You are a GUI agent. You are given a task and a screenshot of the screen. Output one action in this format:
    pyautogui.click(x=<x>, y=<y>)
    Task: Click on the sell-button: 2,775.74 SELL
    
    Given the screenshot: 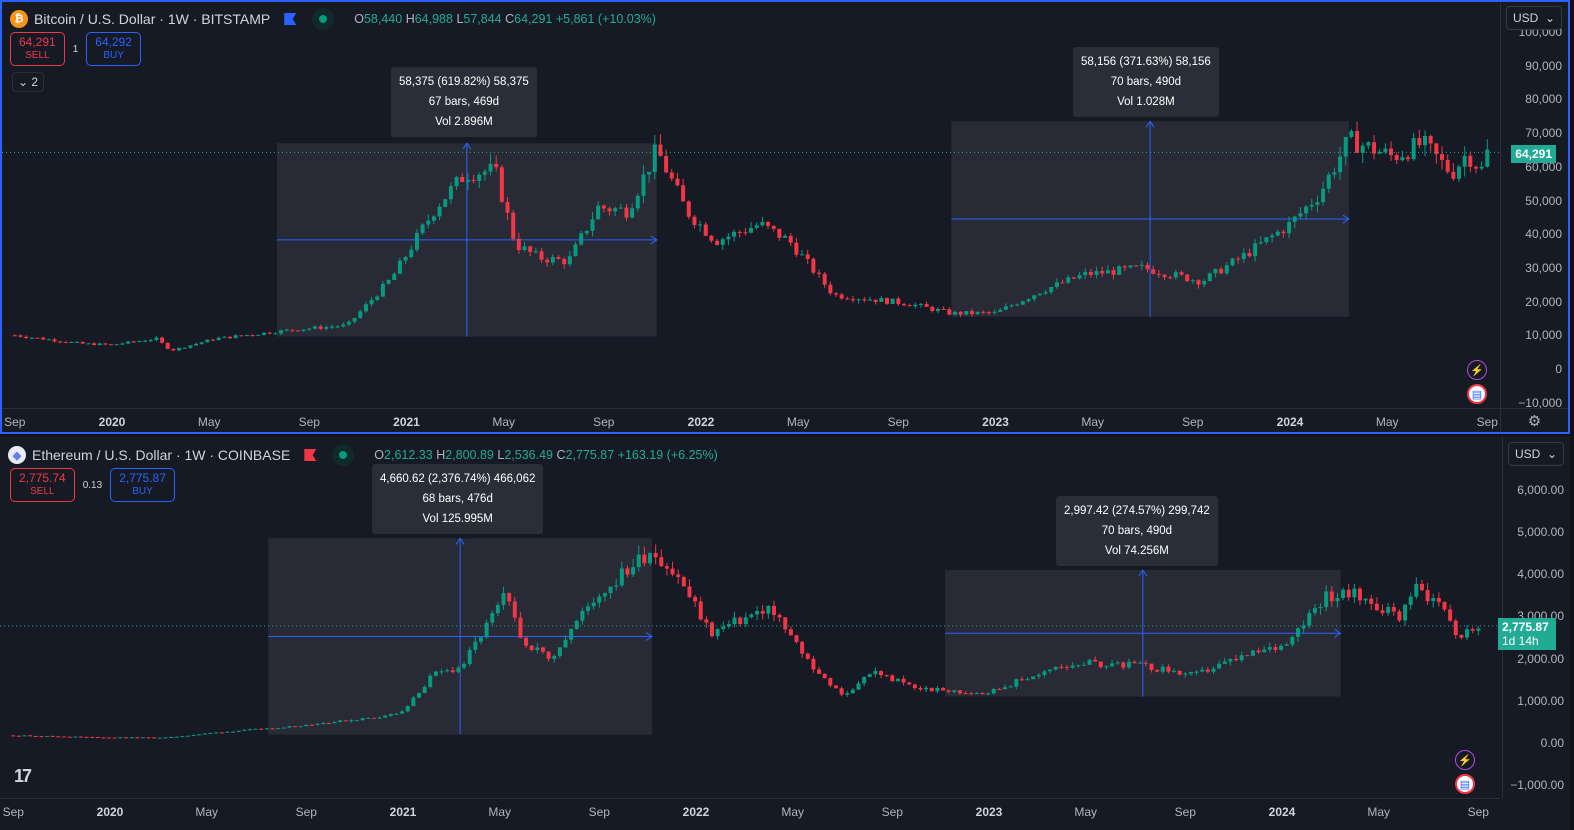 What is the action you would take?
    pyautogui.click(x=42, y=485)
    